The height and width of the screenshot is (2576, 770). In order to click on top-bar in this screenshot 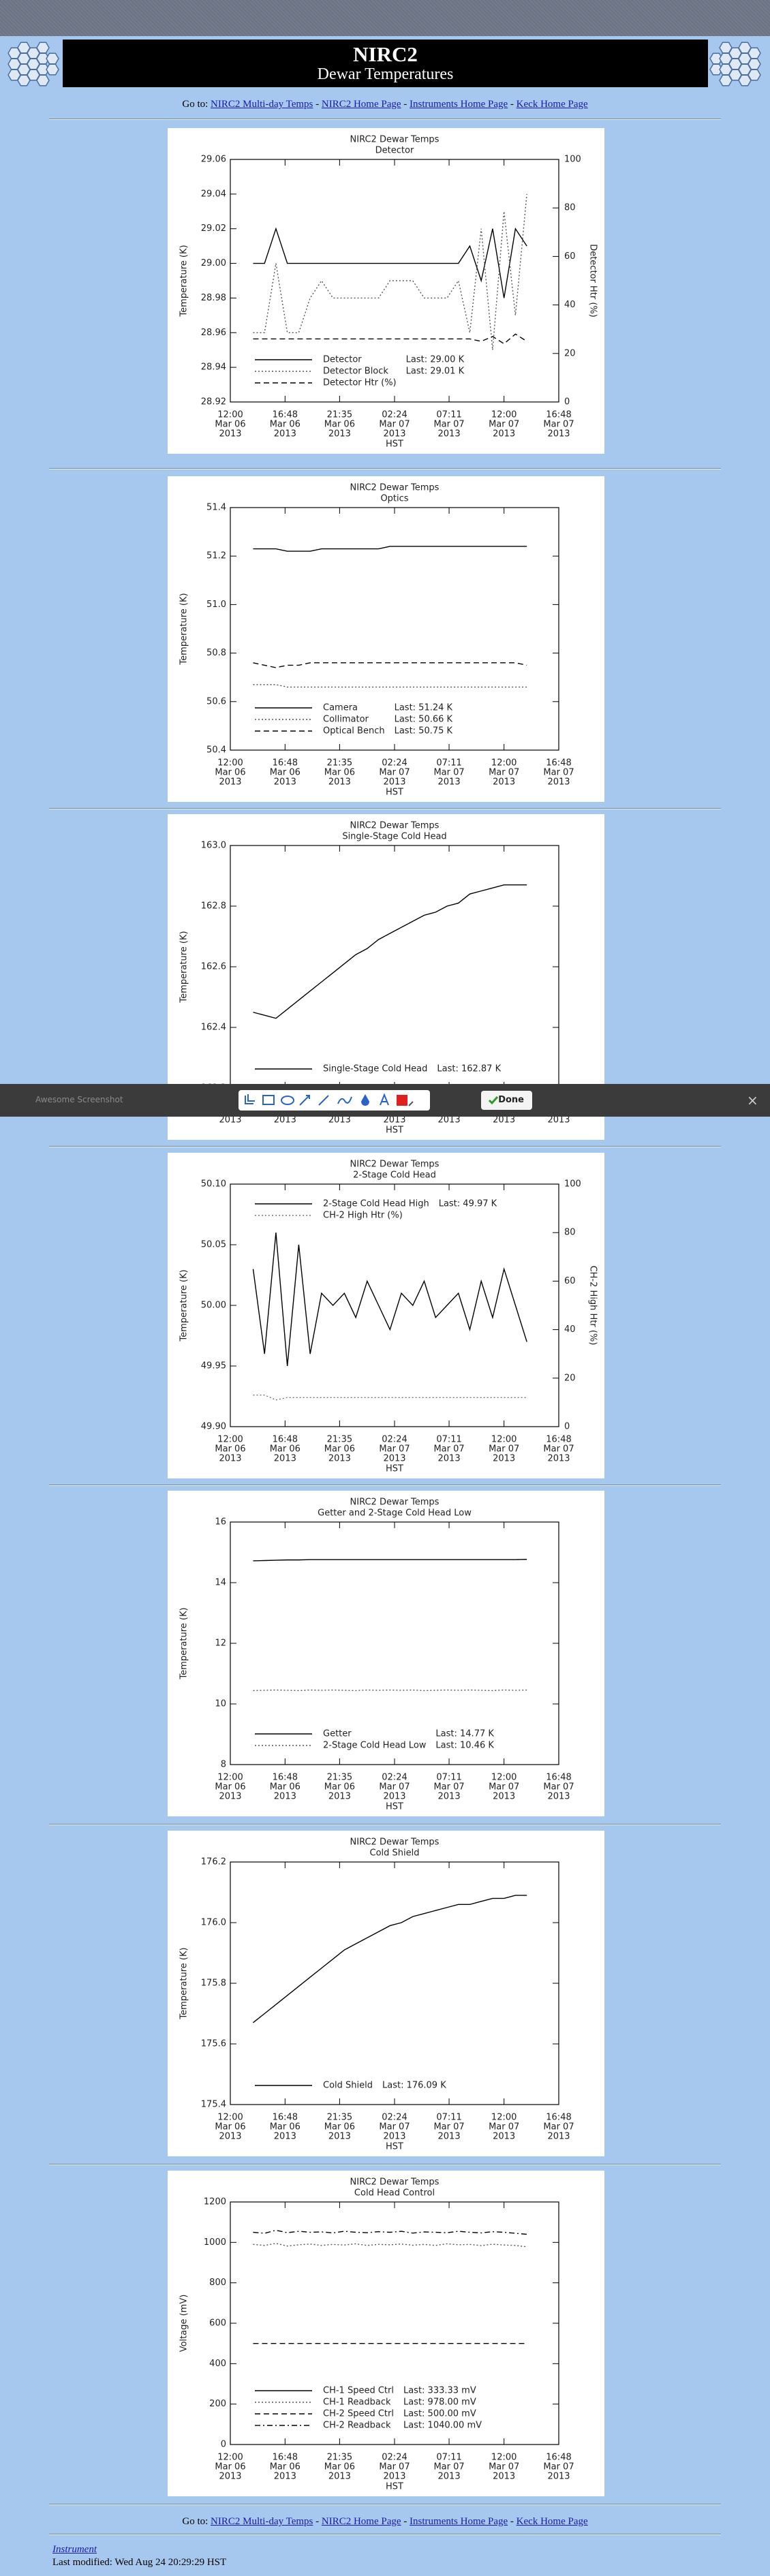, I will do `click(385, 18)`.